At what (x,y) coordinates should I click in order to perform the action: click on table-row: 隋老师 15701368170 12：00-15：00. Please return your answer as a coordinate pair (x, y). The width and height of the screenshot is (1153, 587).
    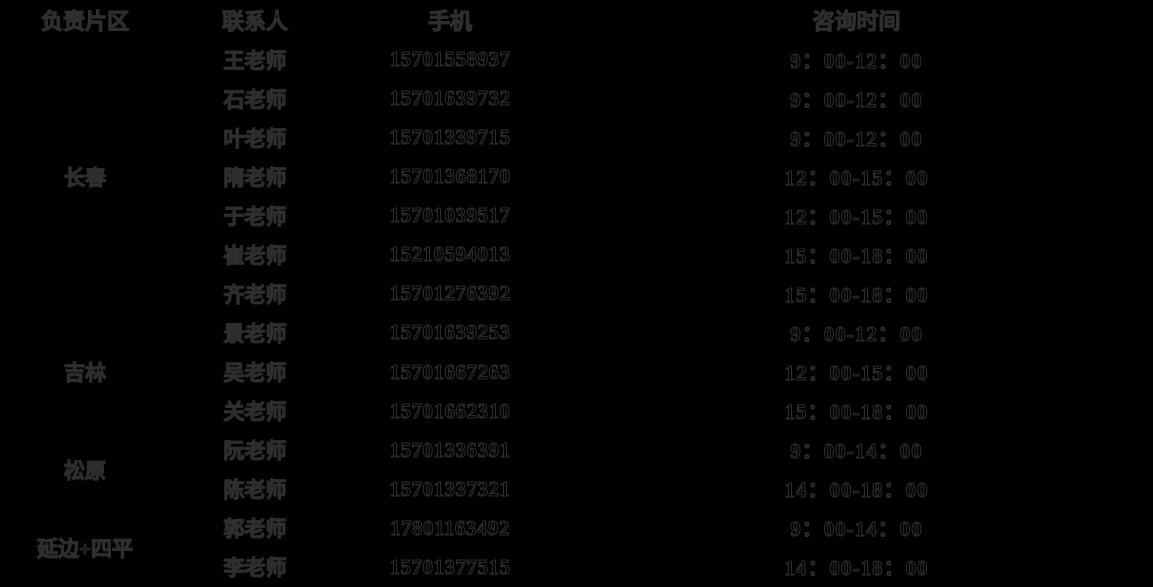
    Looking at the image, I should click on (576, 176).